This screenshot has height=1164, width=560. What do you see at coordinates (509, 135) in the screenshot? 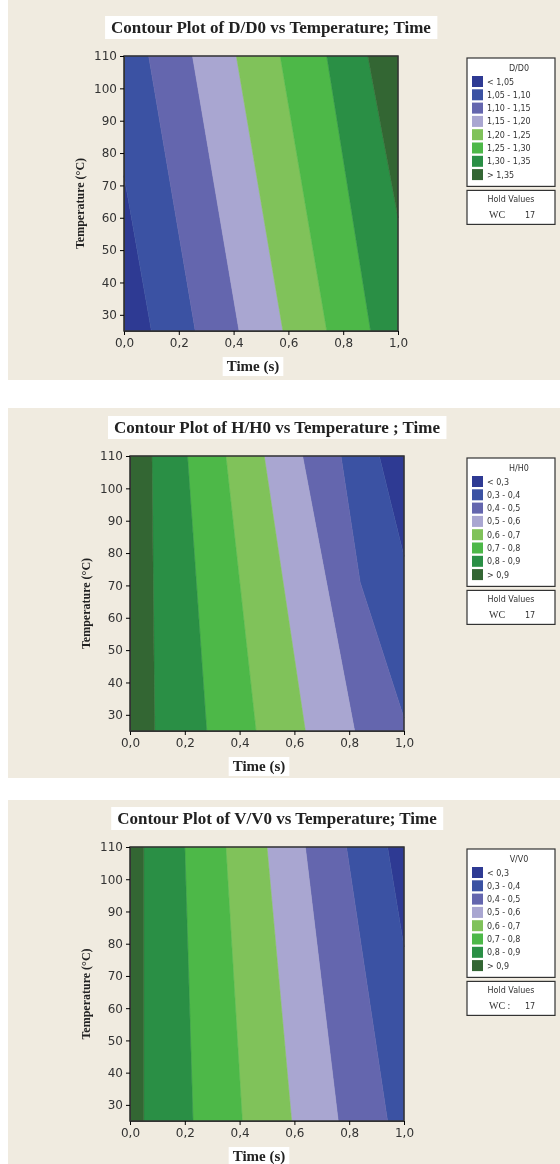
I see `legend-label: 1,20 - 1,25` at bounding box center [509, 135].